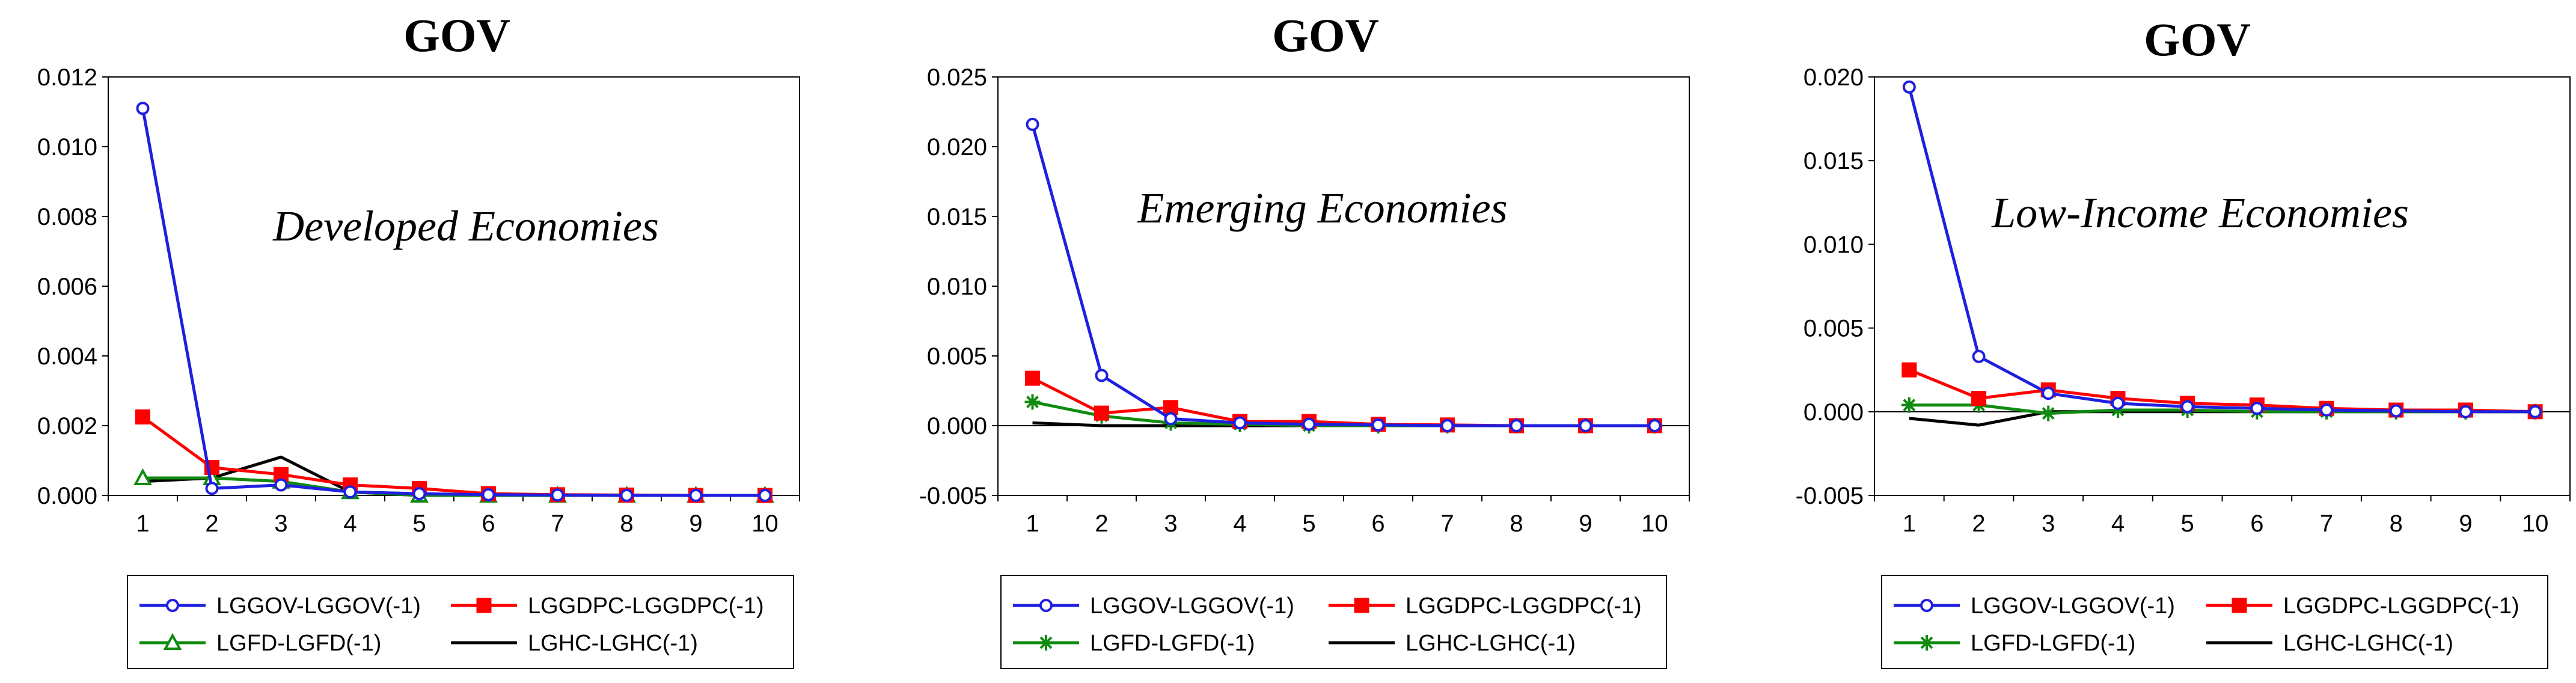  I want to click on legend-label: LGHC-LGHC(-1), so click(2368, 643).